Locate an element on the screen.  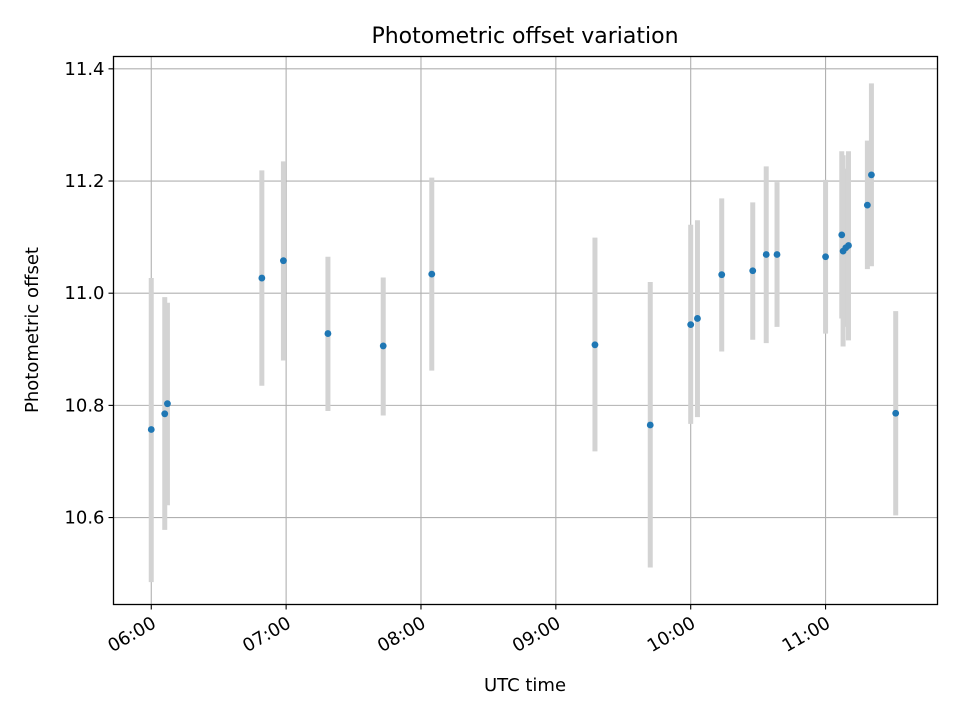
x-tick-label: 07:00 is located at coordinates (266, 635).